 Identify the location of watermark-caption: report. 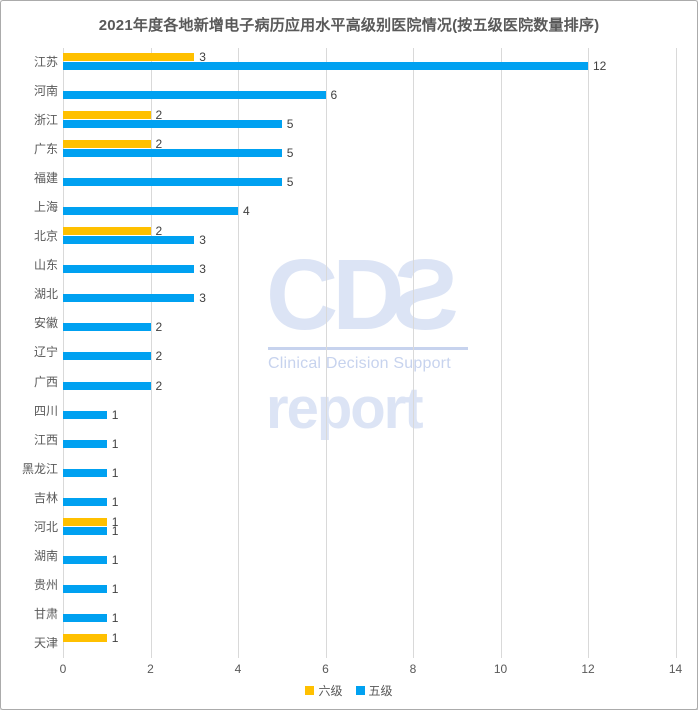
(345, 408).